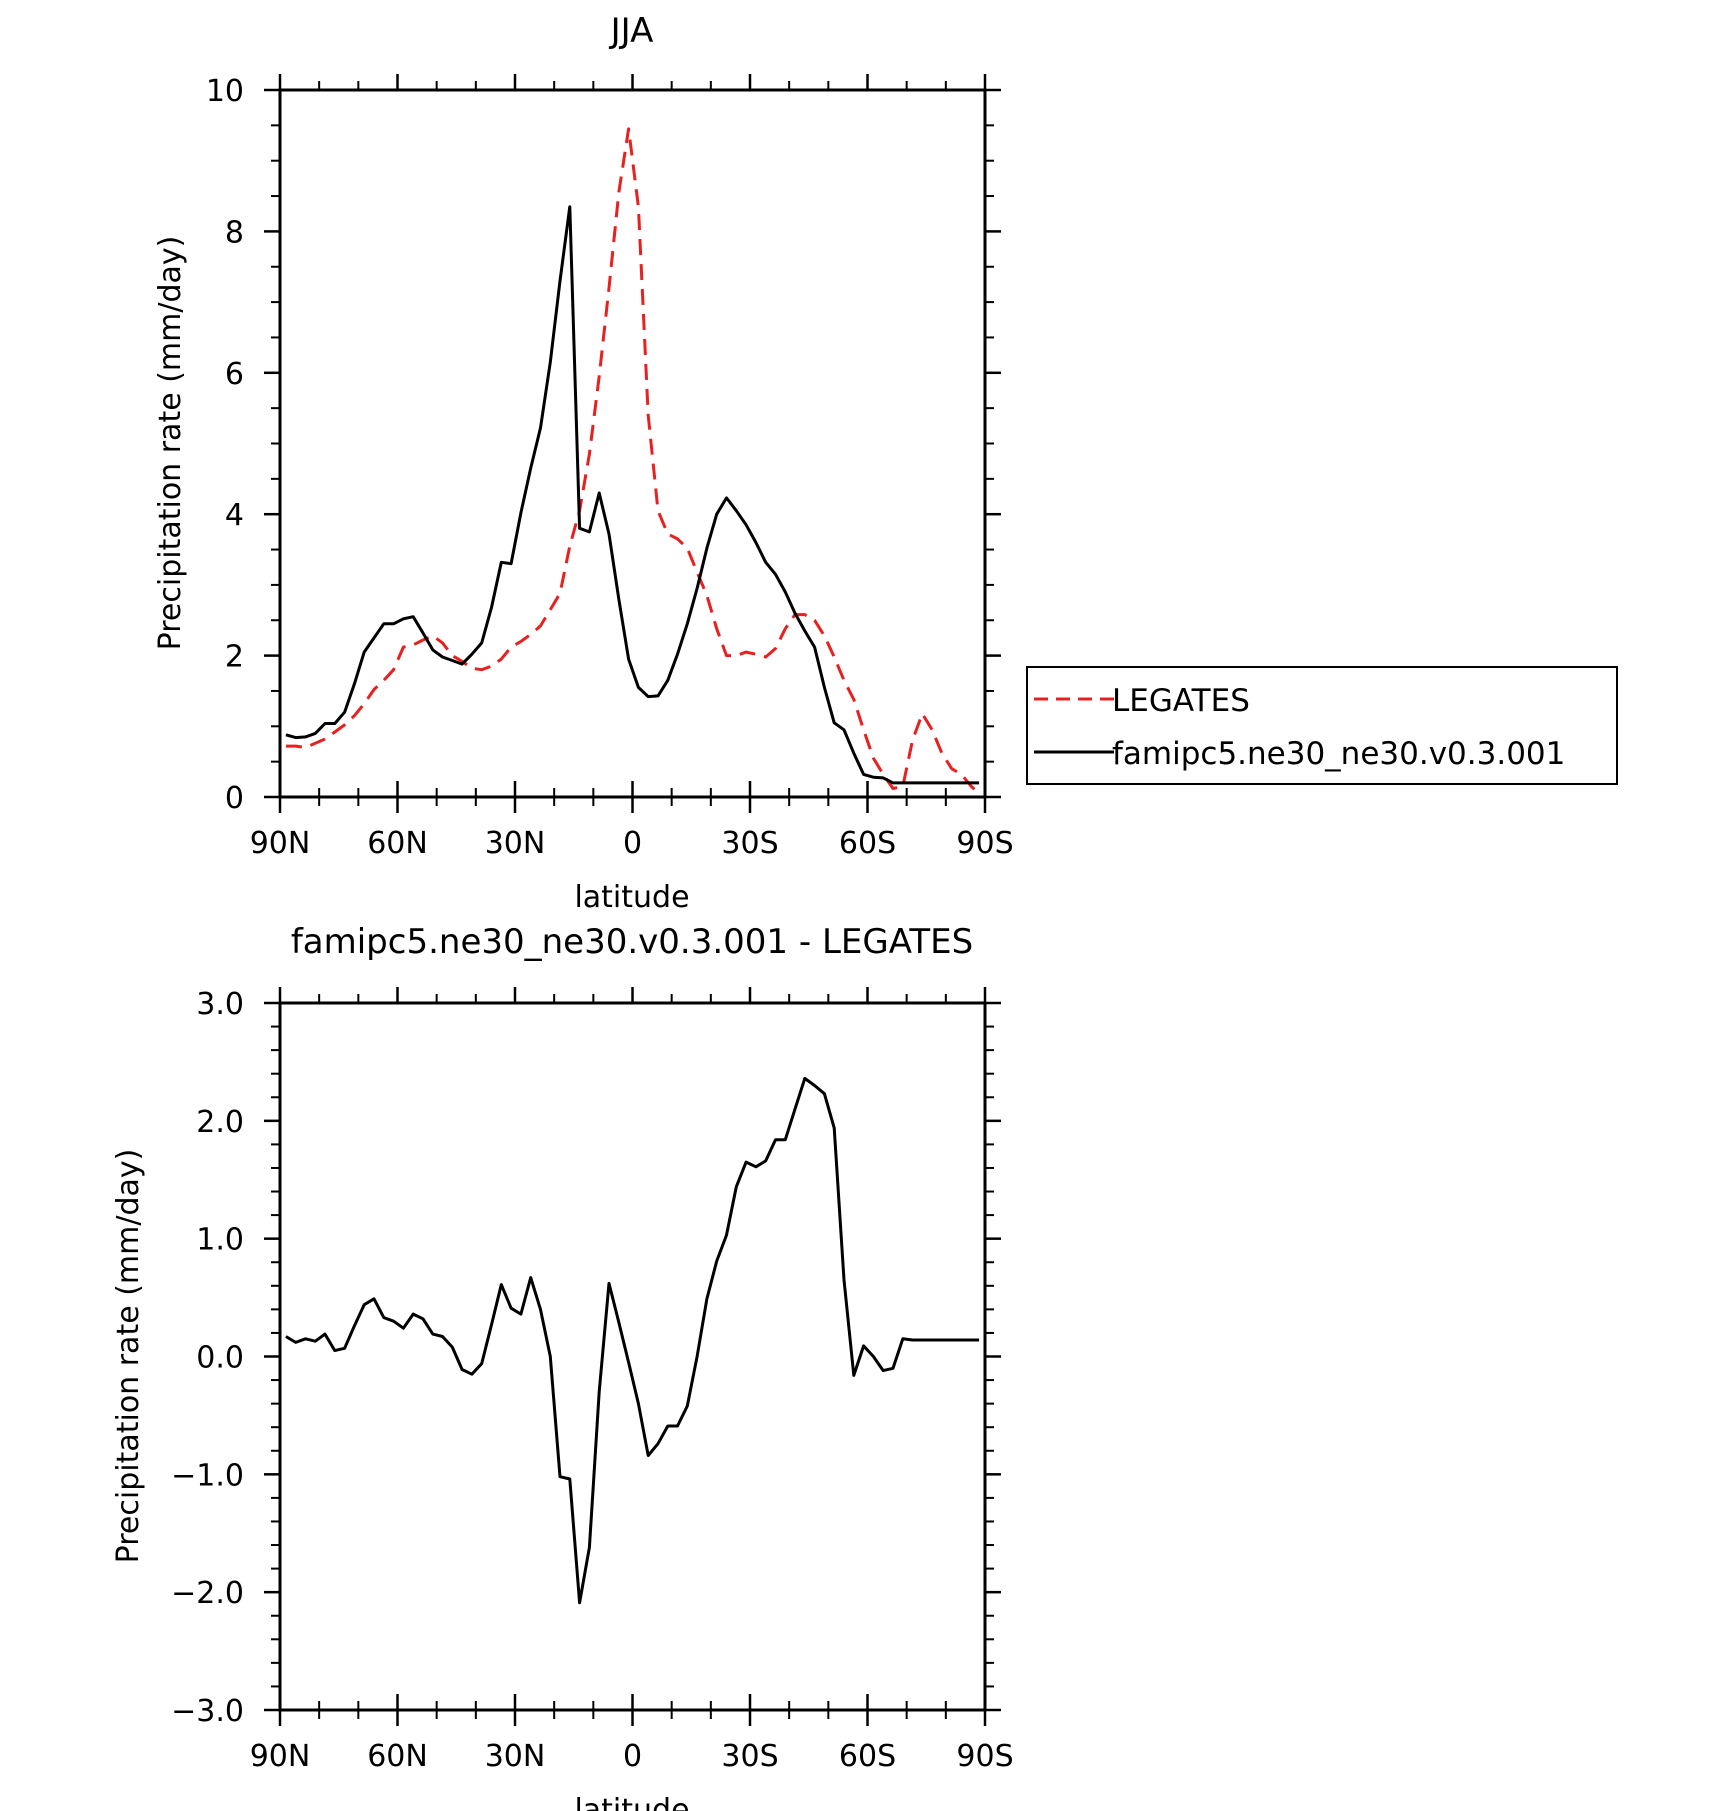  Describe the element at coordinates (234, 374) in the screenshot. I see `y-tick-label: 6` at that location.